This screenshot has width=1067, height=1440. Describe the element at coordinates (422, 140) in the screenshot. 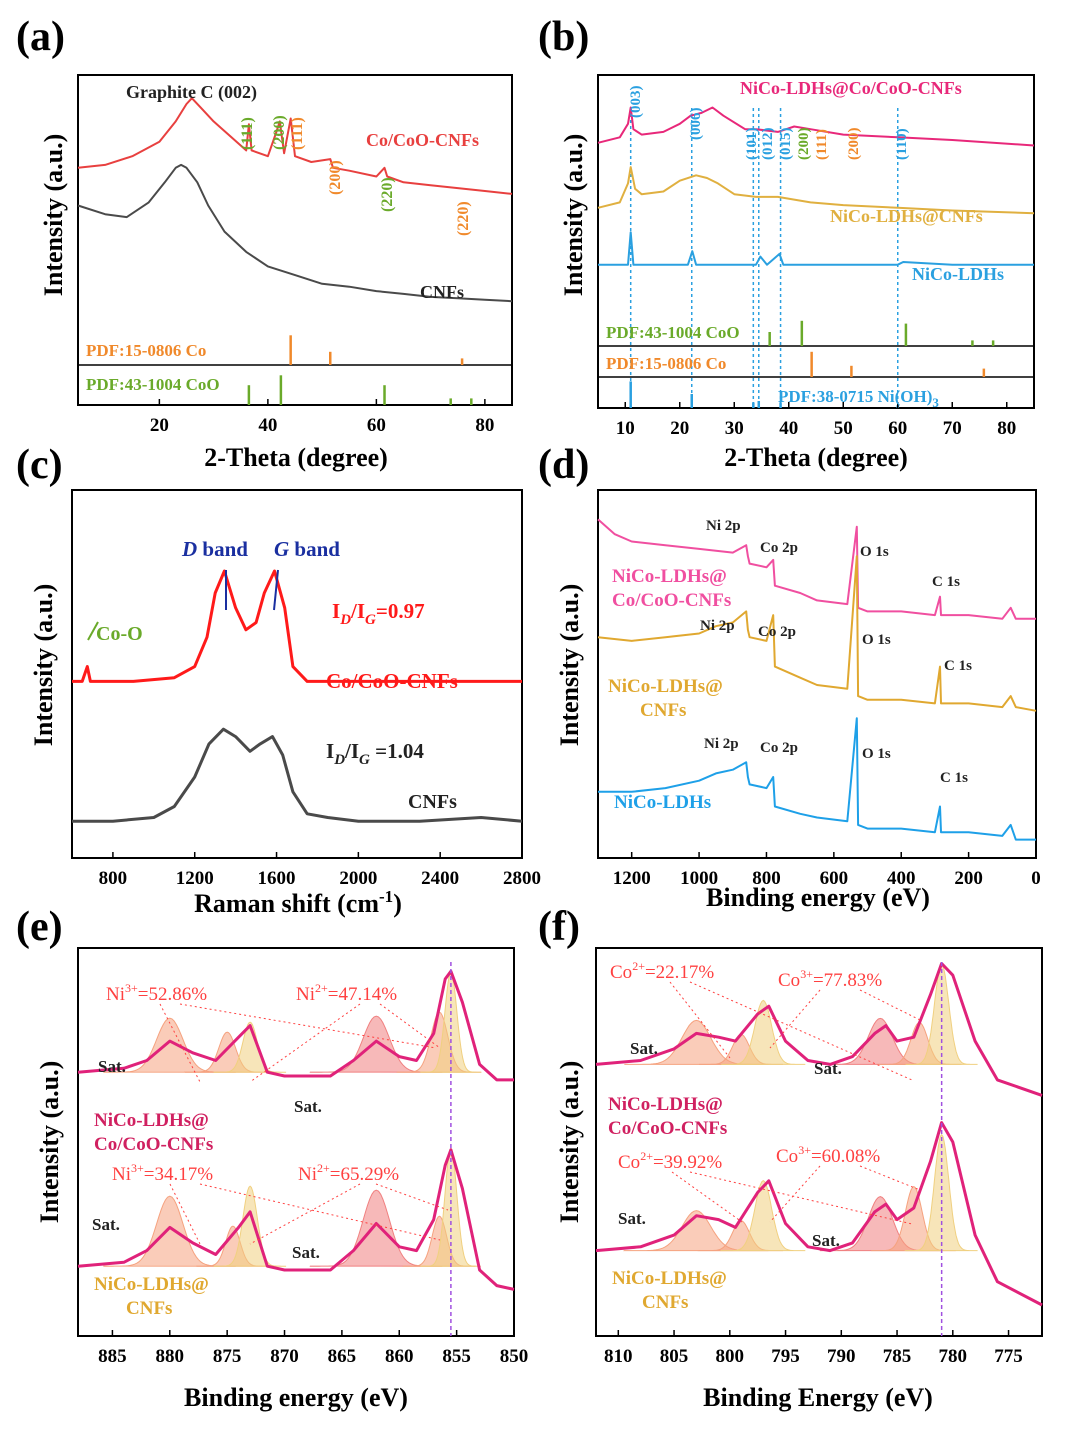

I see `co-coo-cnfs-label: Co/CoO-CNFs` at that location.